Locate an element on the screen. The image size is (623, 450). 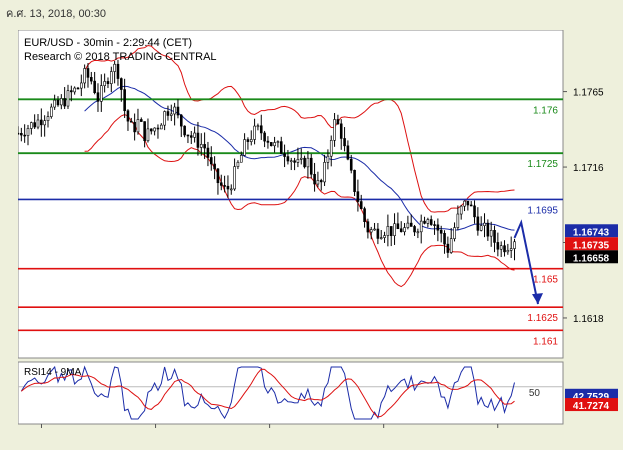
resistance-label: 1.176 is located at coordinates (545, 110).